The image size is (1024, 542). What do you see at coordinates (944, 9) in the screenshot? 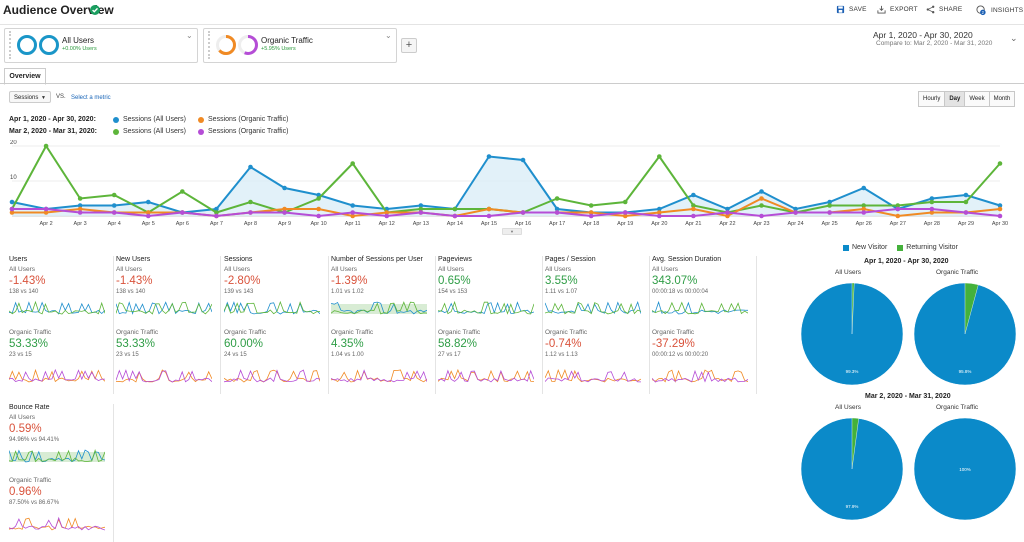
I see `share-button: SHARE` at bounding box center [944, 9].